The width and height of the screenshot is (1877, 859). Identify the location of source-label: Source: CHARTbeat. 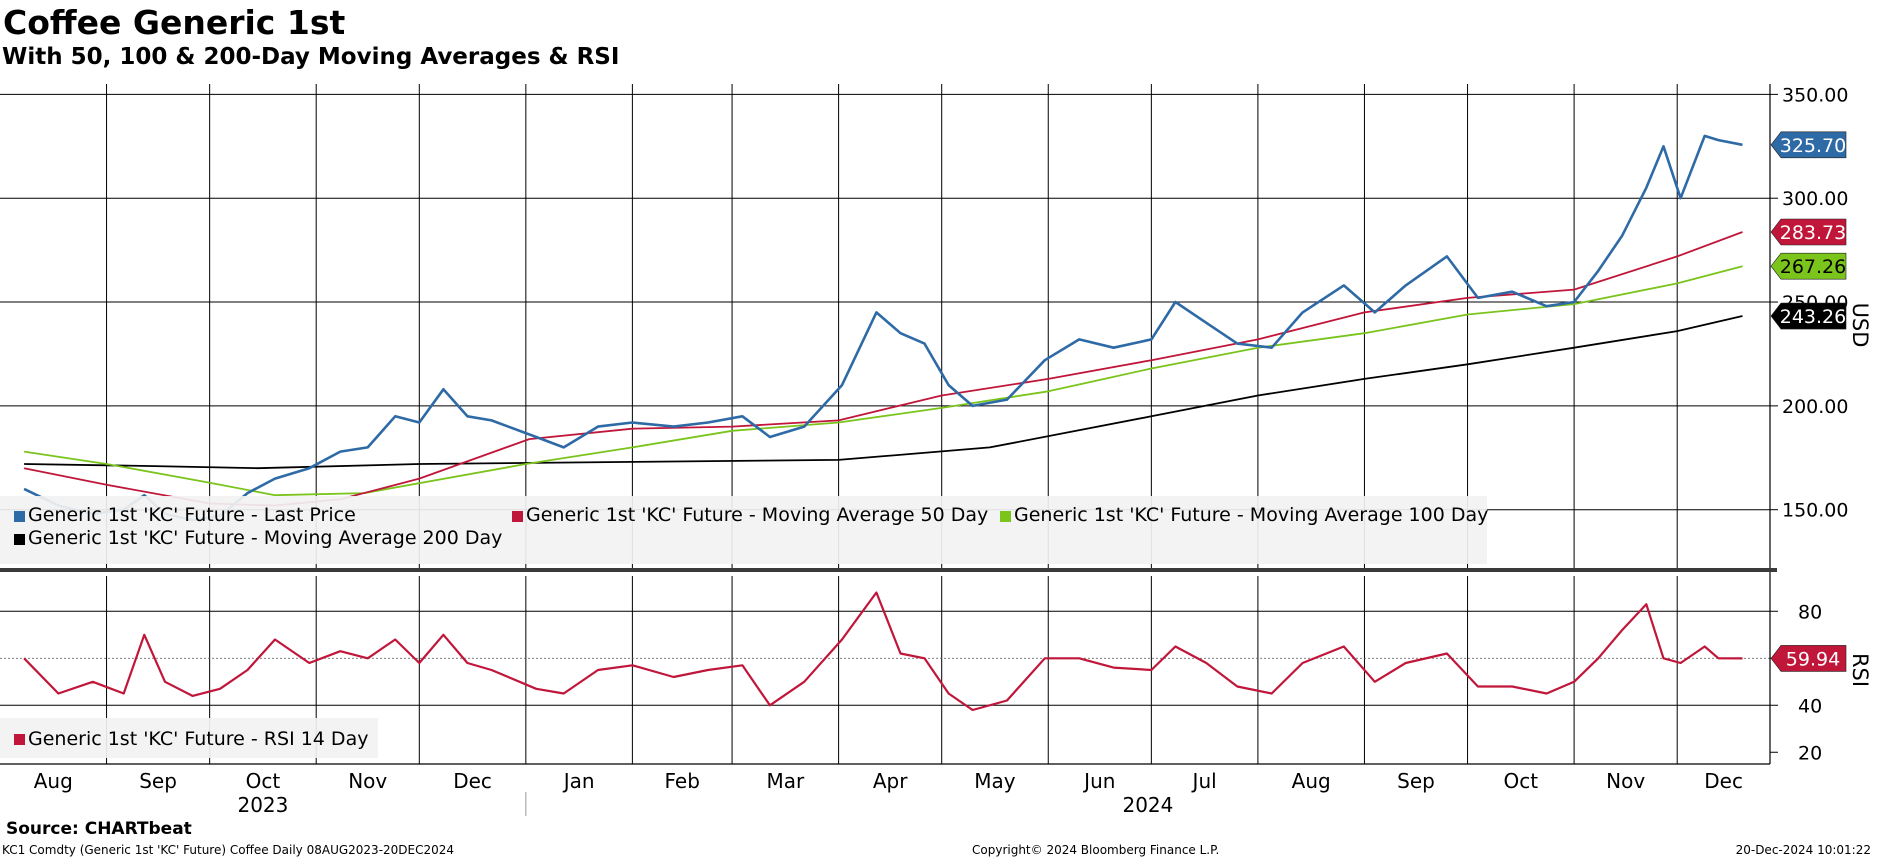
(99, 829).